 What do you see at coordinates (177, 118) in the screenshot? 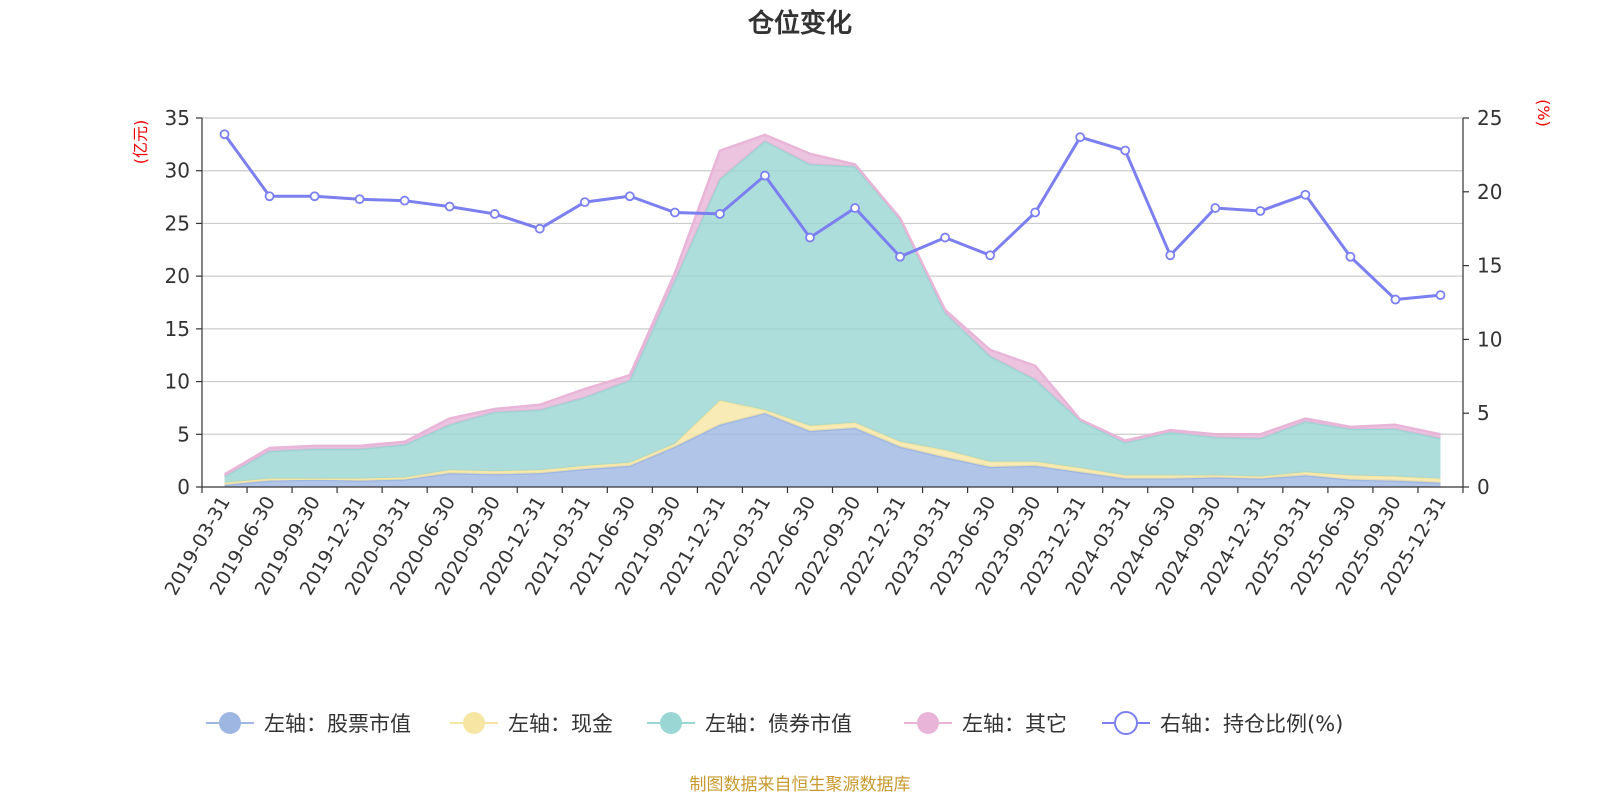
I see `left-tick-label: 35` at bounding box center [177, 118].